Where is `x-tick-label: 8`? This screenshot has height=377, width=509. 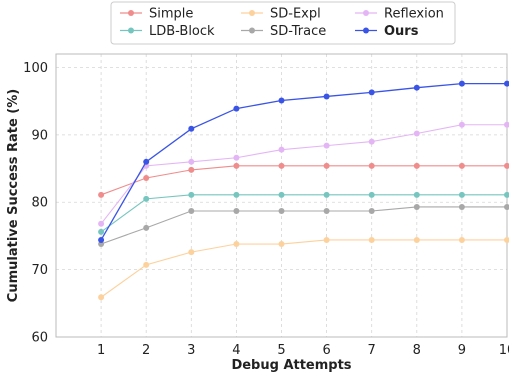 x-tick-label: 8 is located at coordinates (417, 350).